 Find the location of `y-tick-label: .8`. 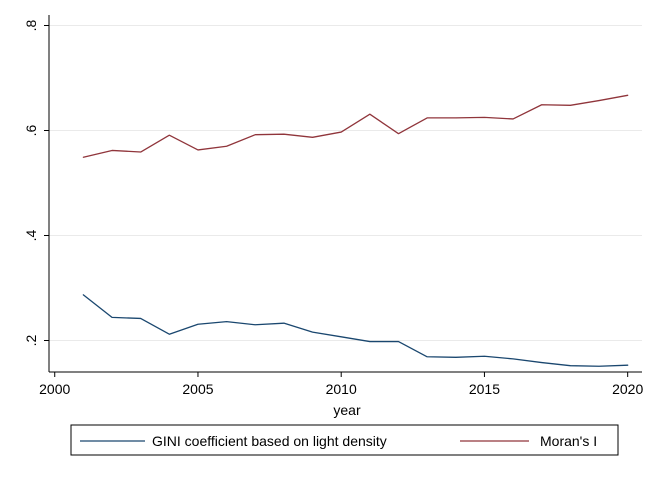

y-tick-label: .8 is located at coordinates (31, 25).